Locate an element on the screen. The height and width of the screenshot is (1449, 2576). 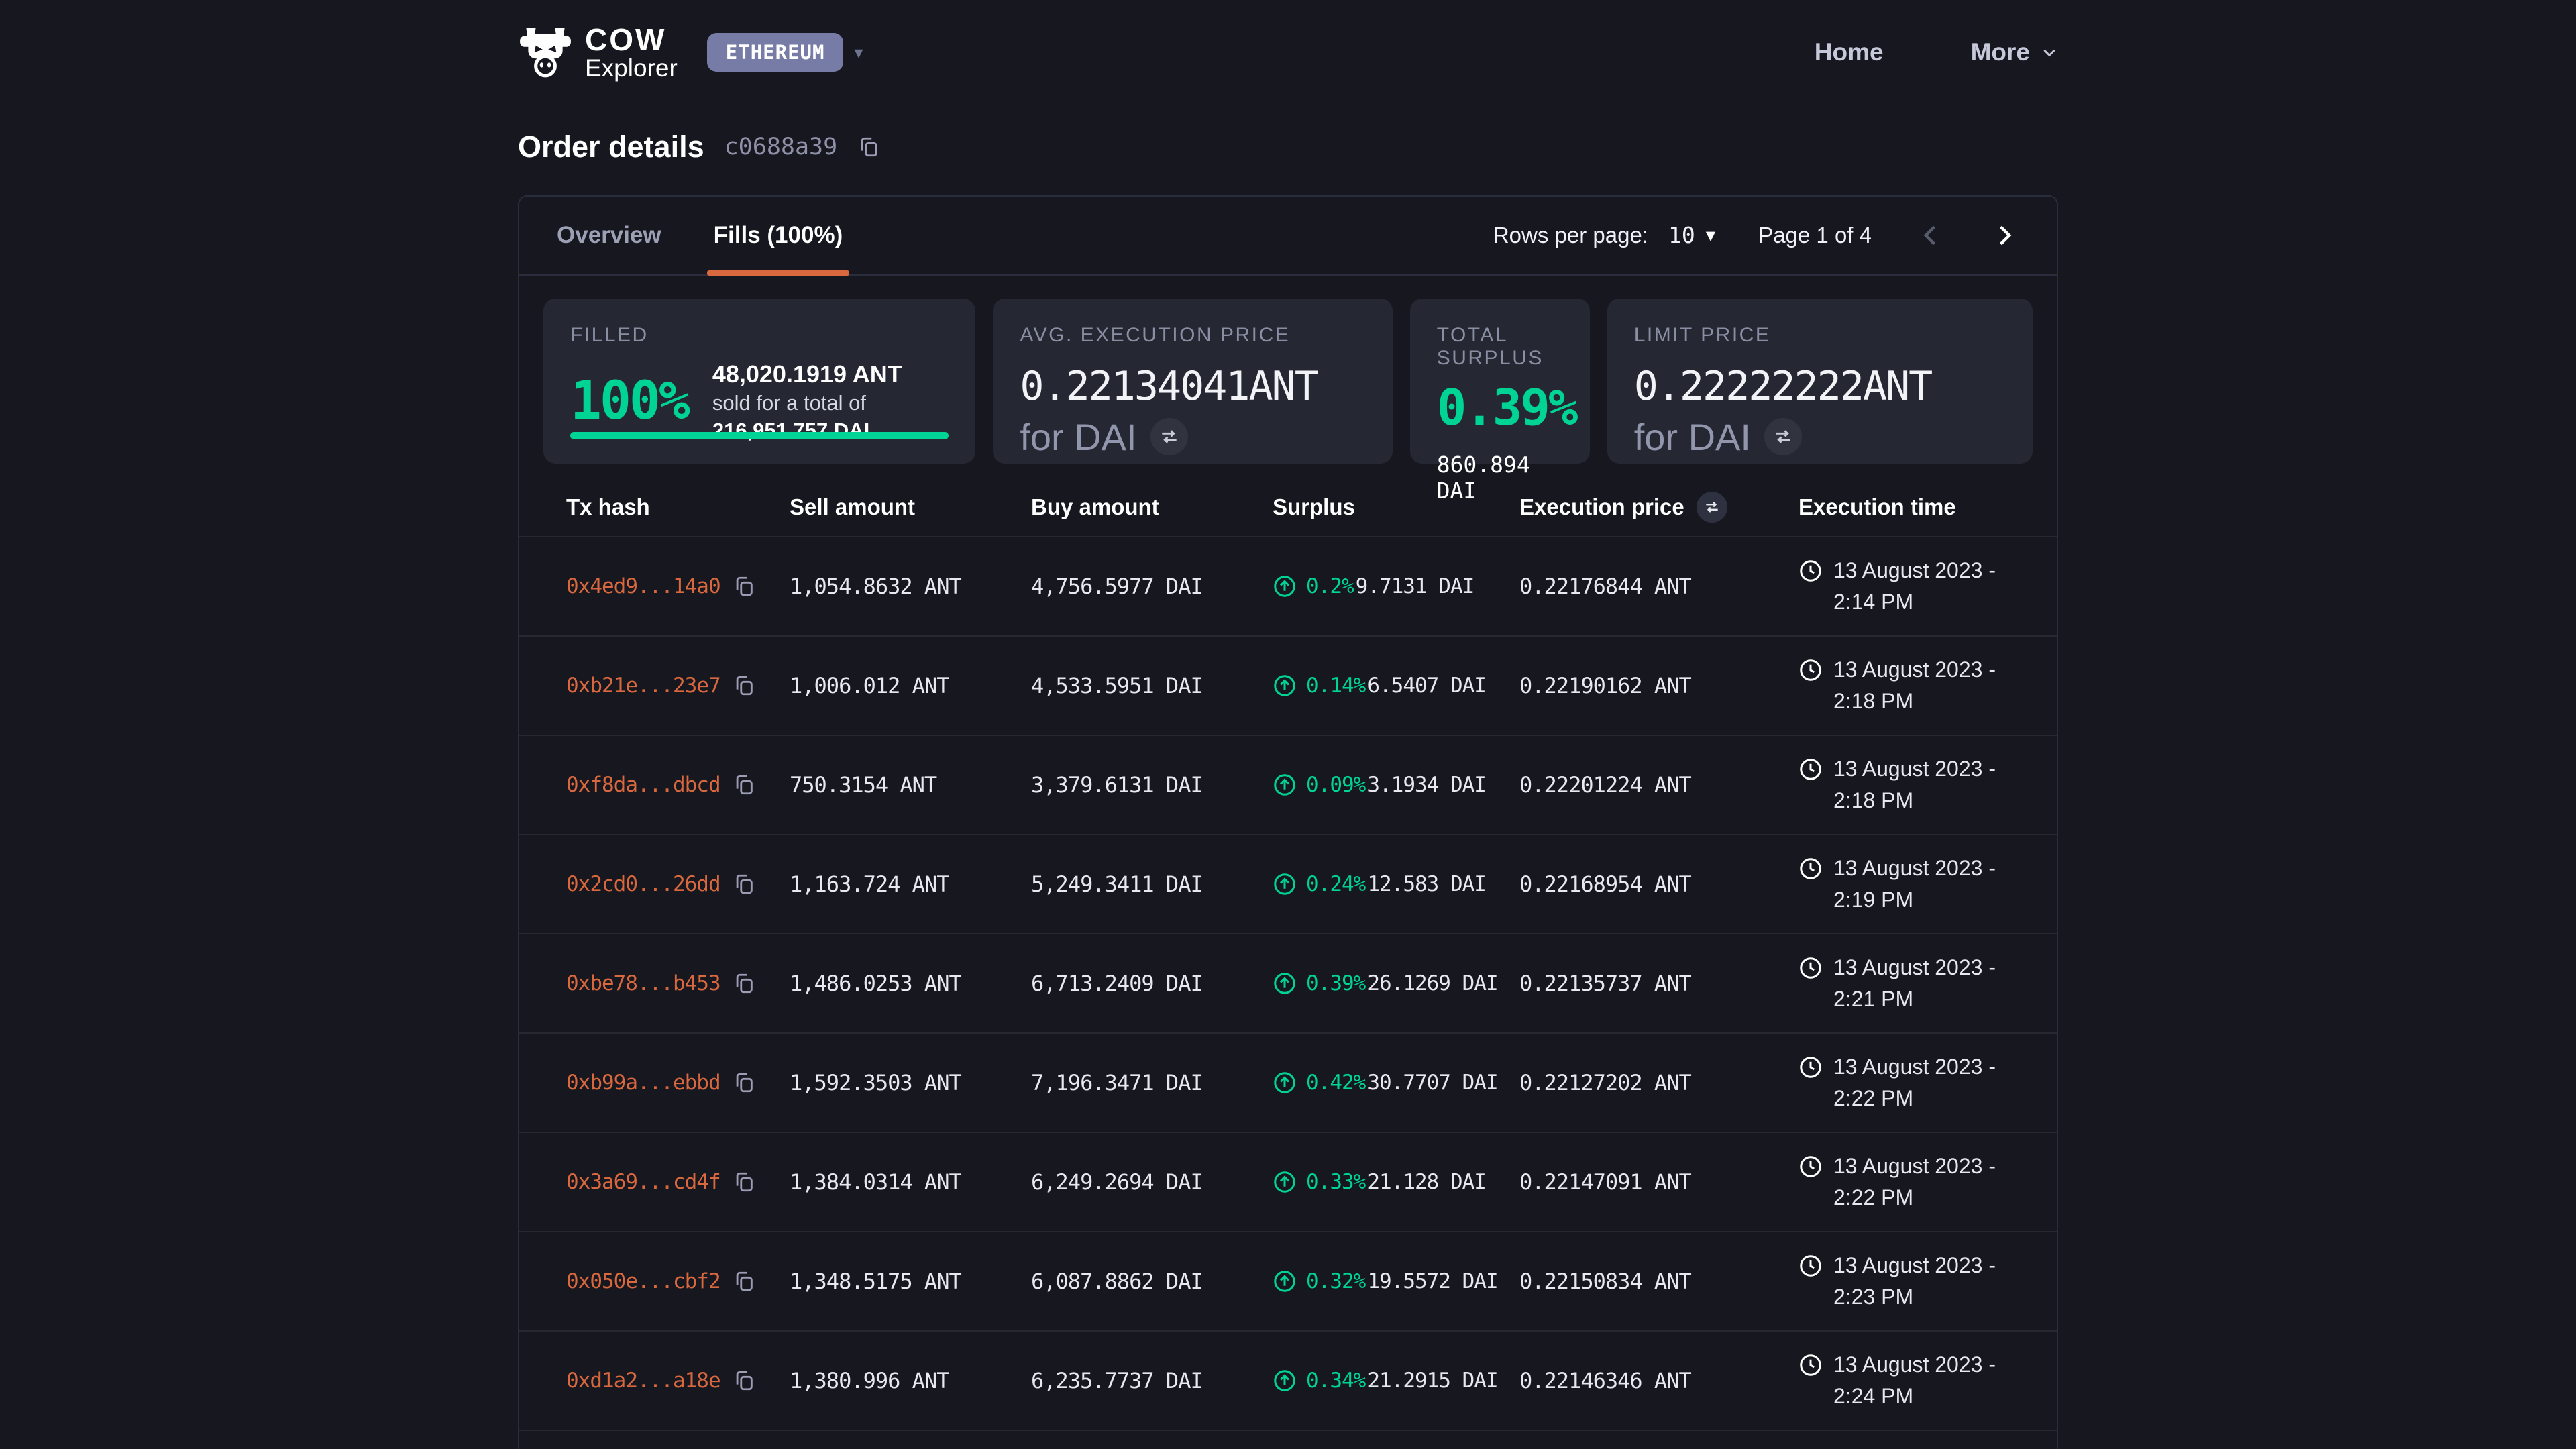
brand-logo: COW Explorer is located at coordinates (598, 52).